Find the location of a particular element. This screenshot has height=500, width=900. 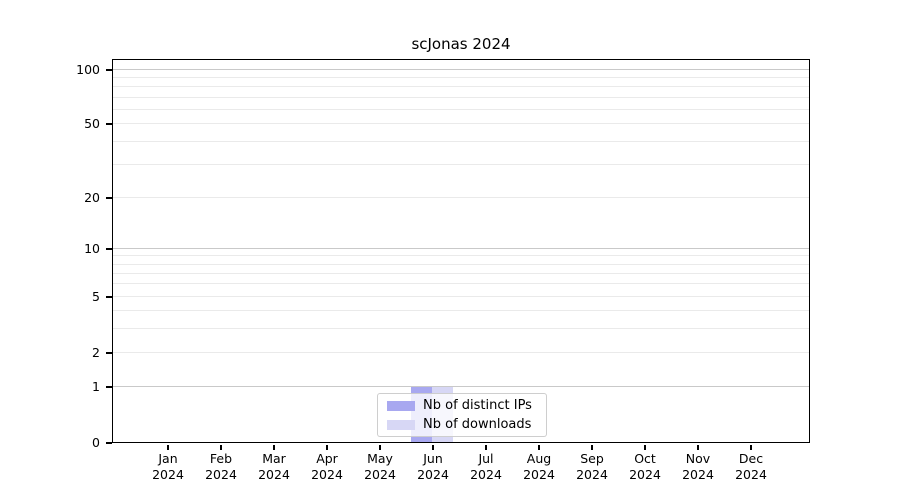

y-tick-label: 0 is located at coordinates (96, 442).